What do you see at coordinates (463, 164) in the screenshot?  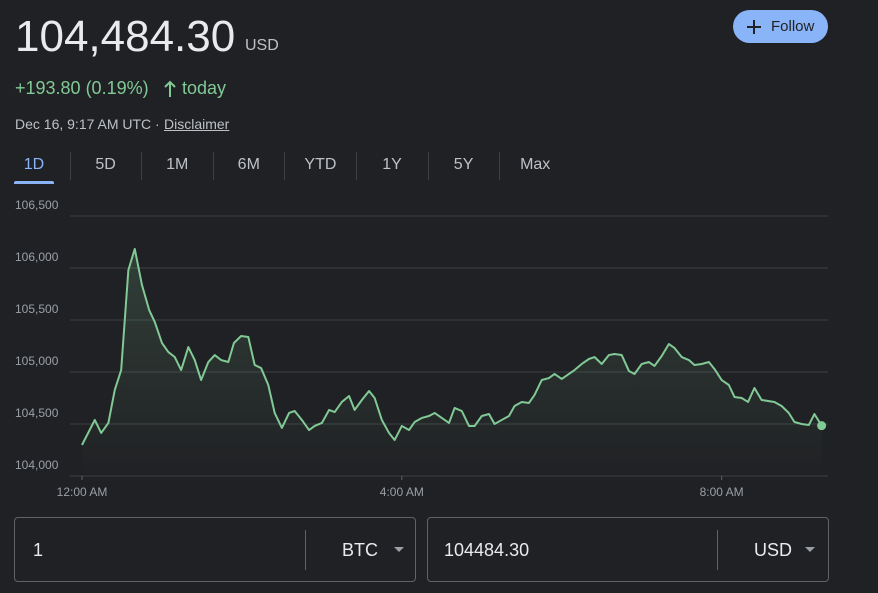 I see `range-tab: 5Y` at bounding box center [463, 164].